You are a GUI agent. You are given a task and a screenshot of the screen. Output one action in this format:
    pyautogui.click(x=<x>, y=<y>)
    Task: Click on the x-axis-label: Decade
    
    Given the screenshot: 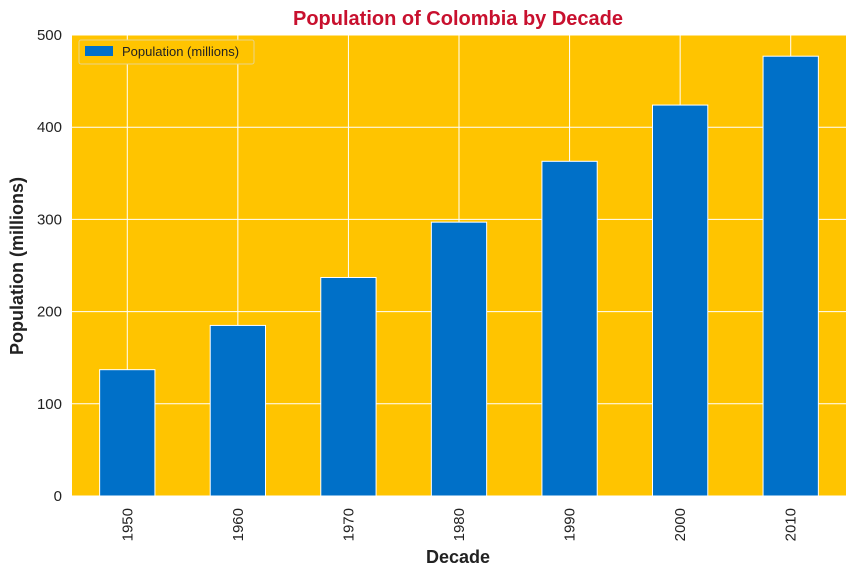 What is the action you would take?
    pyautogui.click(x=458, y=557)
    